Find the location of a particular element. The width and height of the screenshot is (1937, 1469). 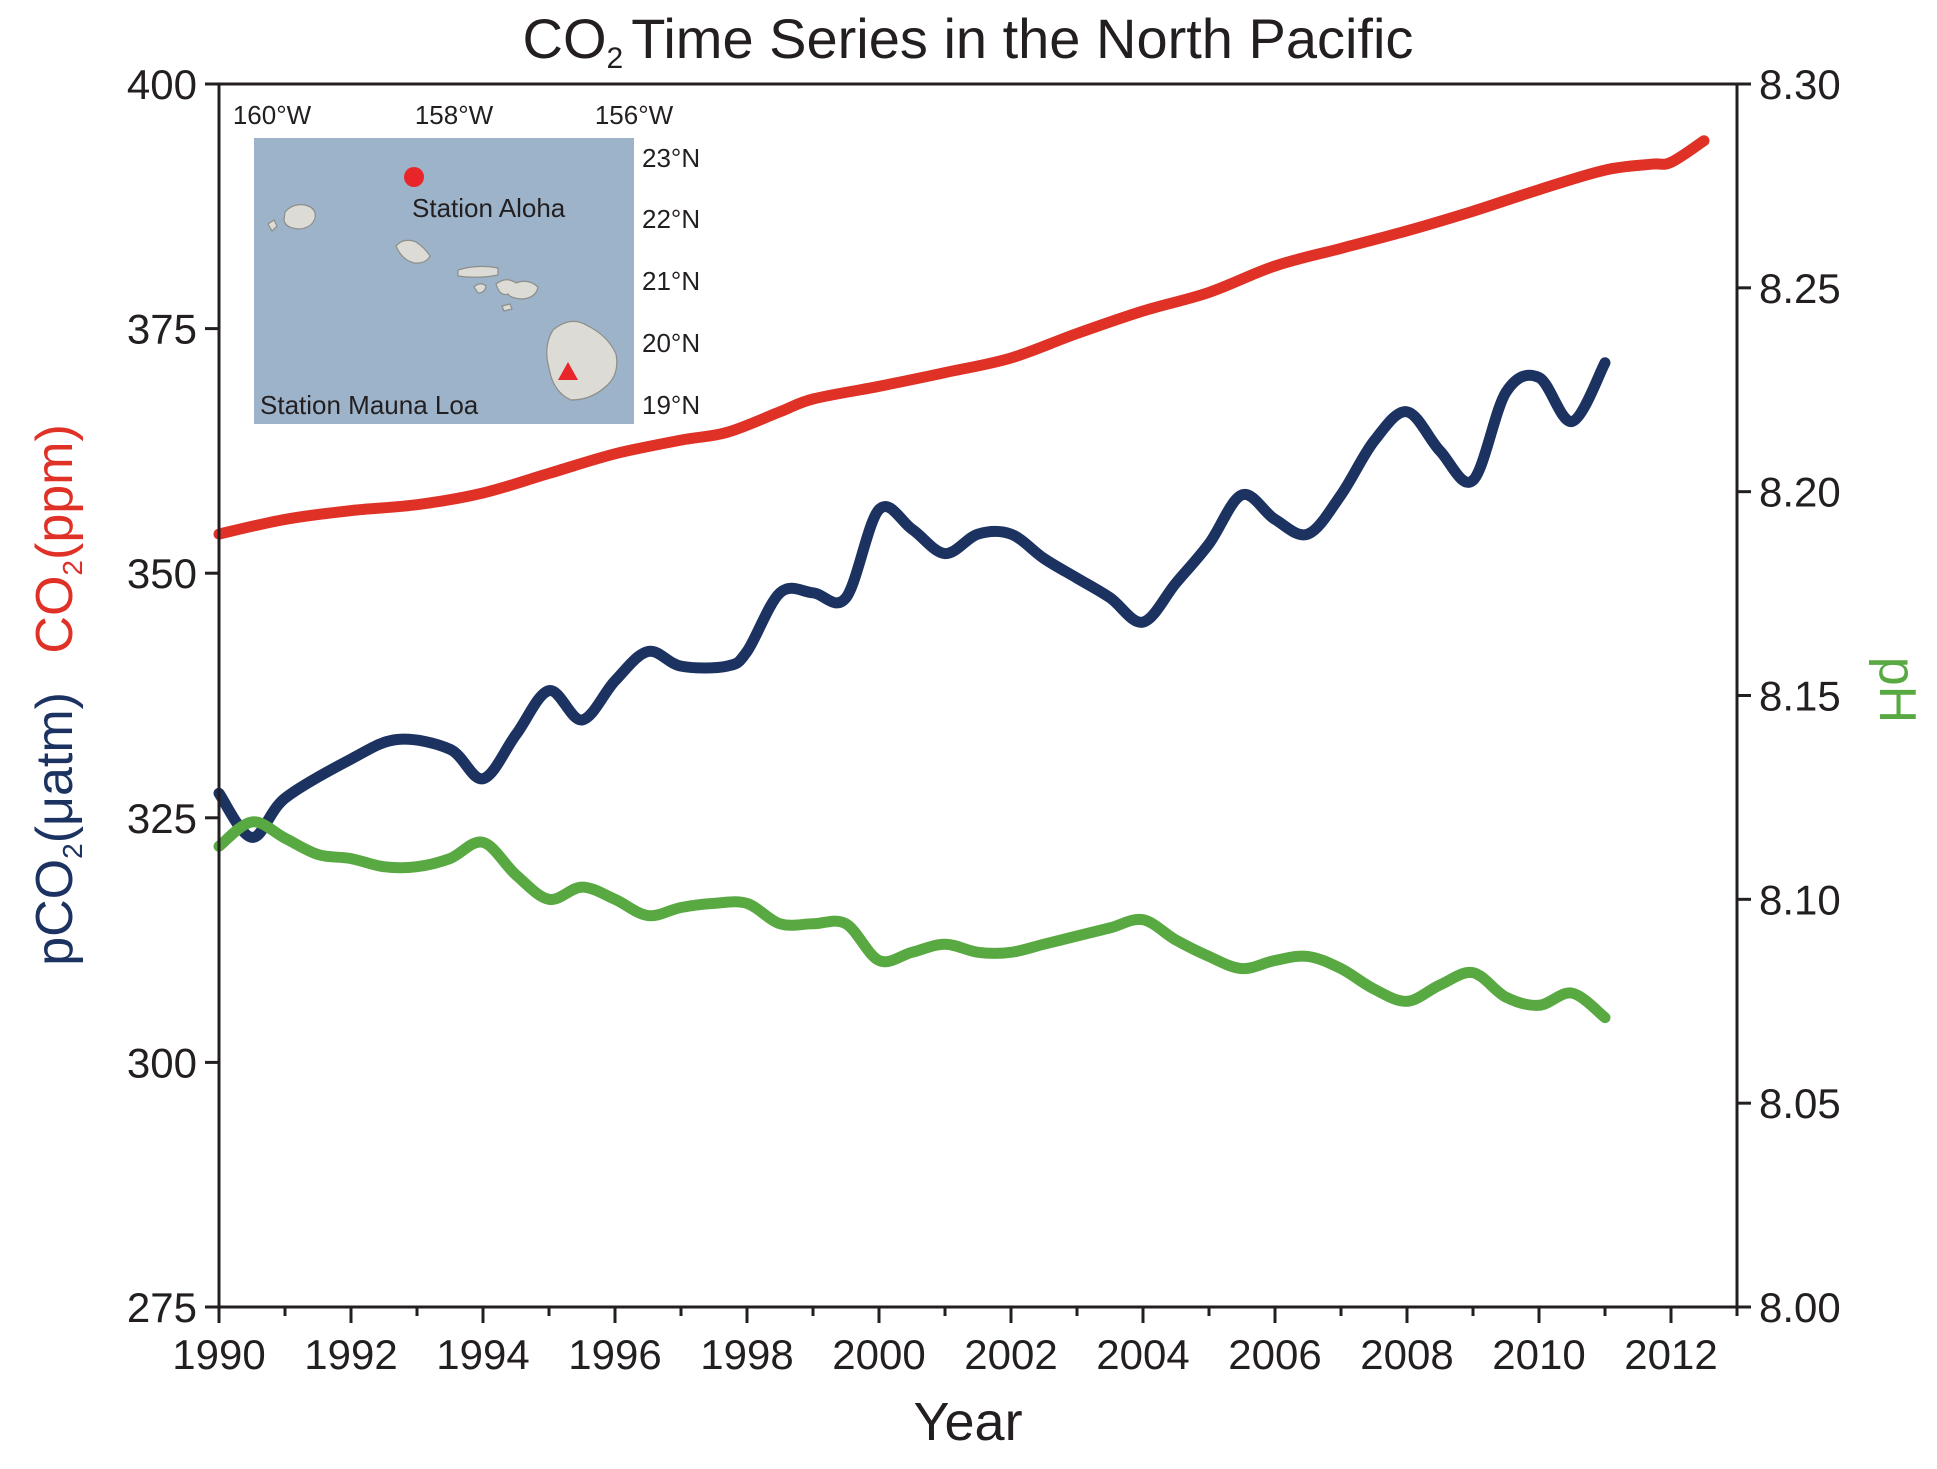

x-tick-label: 2004 is located at coordinates (1142, 1354).